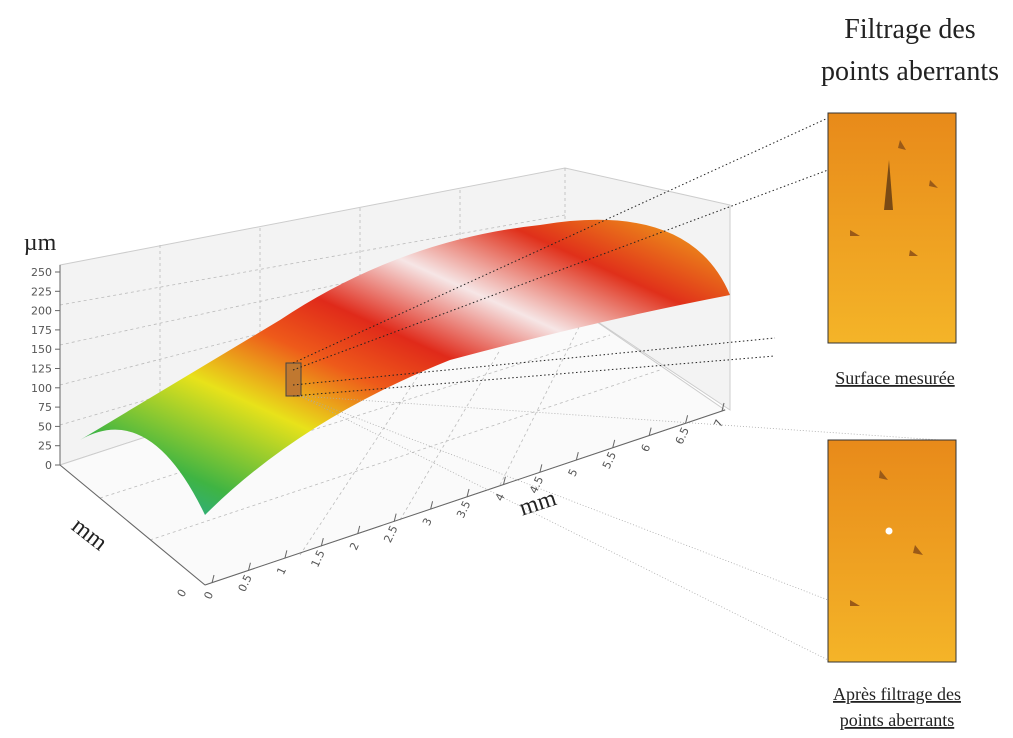 The width and height of the screenshot is (1013, 738). What do you see at coordinates (573, 473) in the screenshot?
I see `x-tick-label: 5` at bounding box center [573, 473].